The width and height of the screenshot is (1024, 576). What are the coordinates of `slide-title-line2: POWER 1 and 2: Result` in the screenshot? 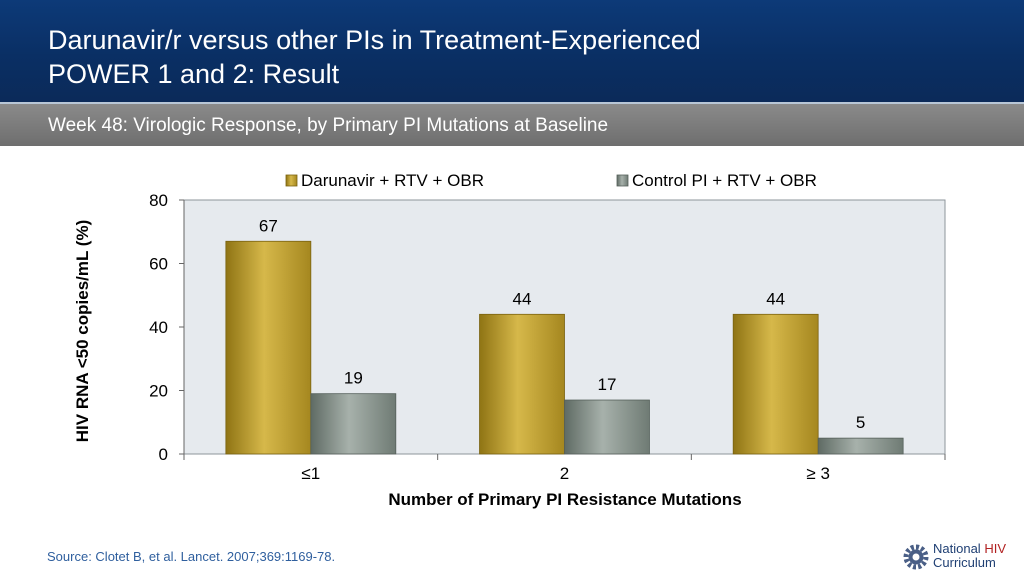 It's located at (194, 74).